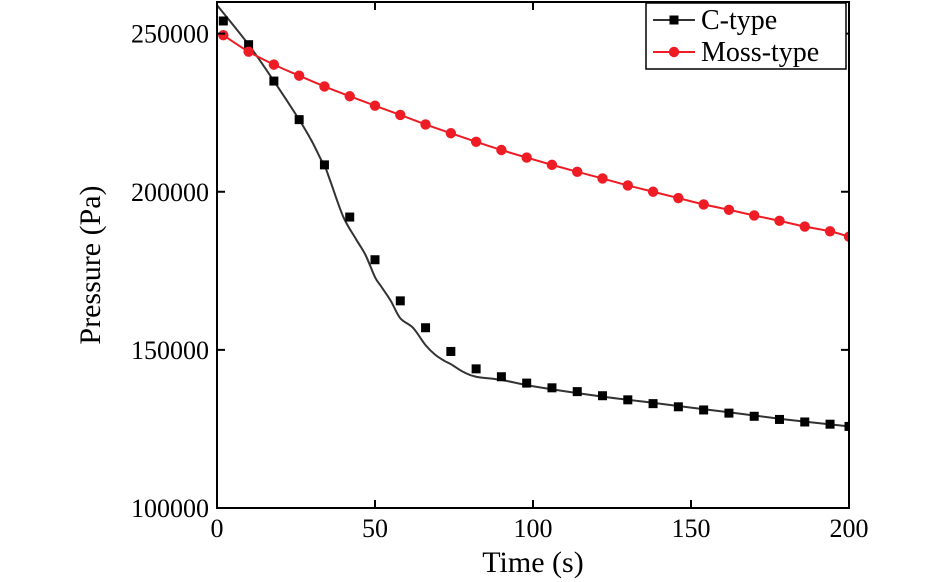 Image resolution: width=946 pixels, height=582 pixels. What do you see at coordinates (170, 508) in the screenshot?
I see `y-tick-label: 100000` at bounding box center [170, 508].